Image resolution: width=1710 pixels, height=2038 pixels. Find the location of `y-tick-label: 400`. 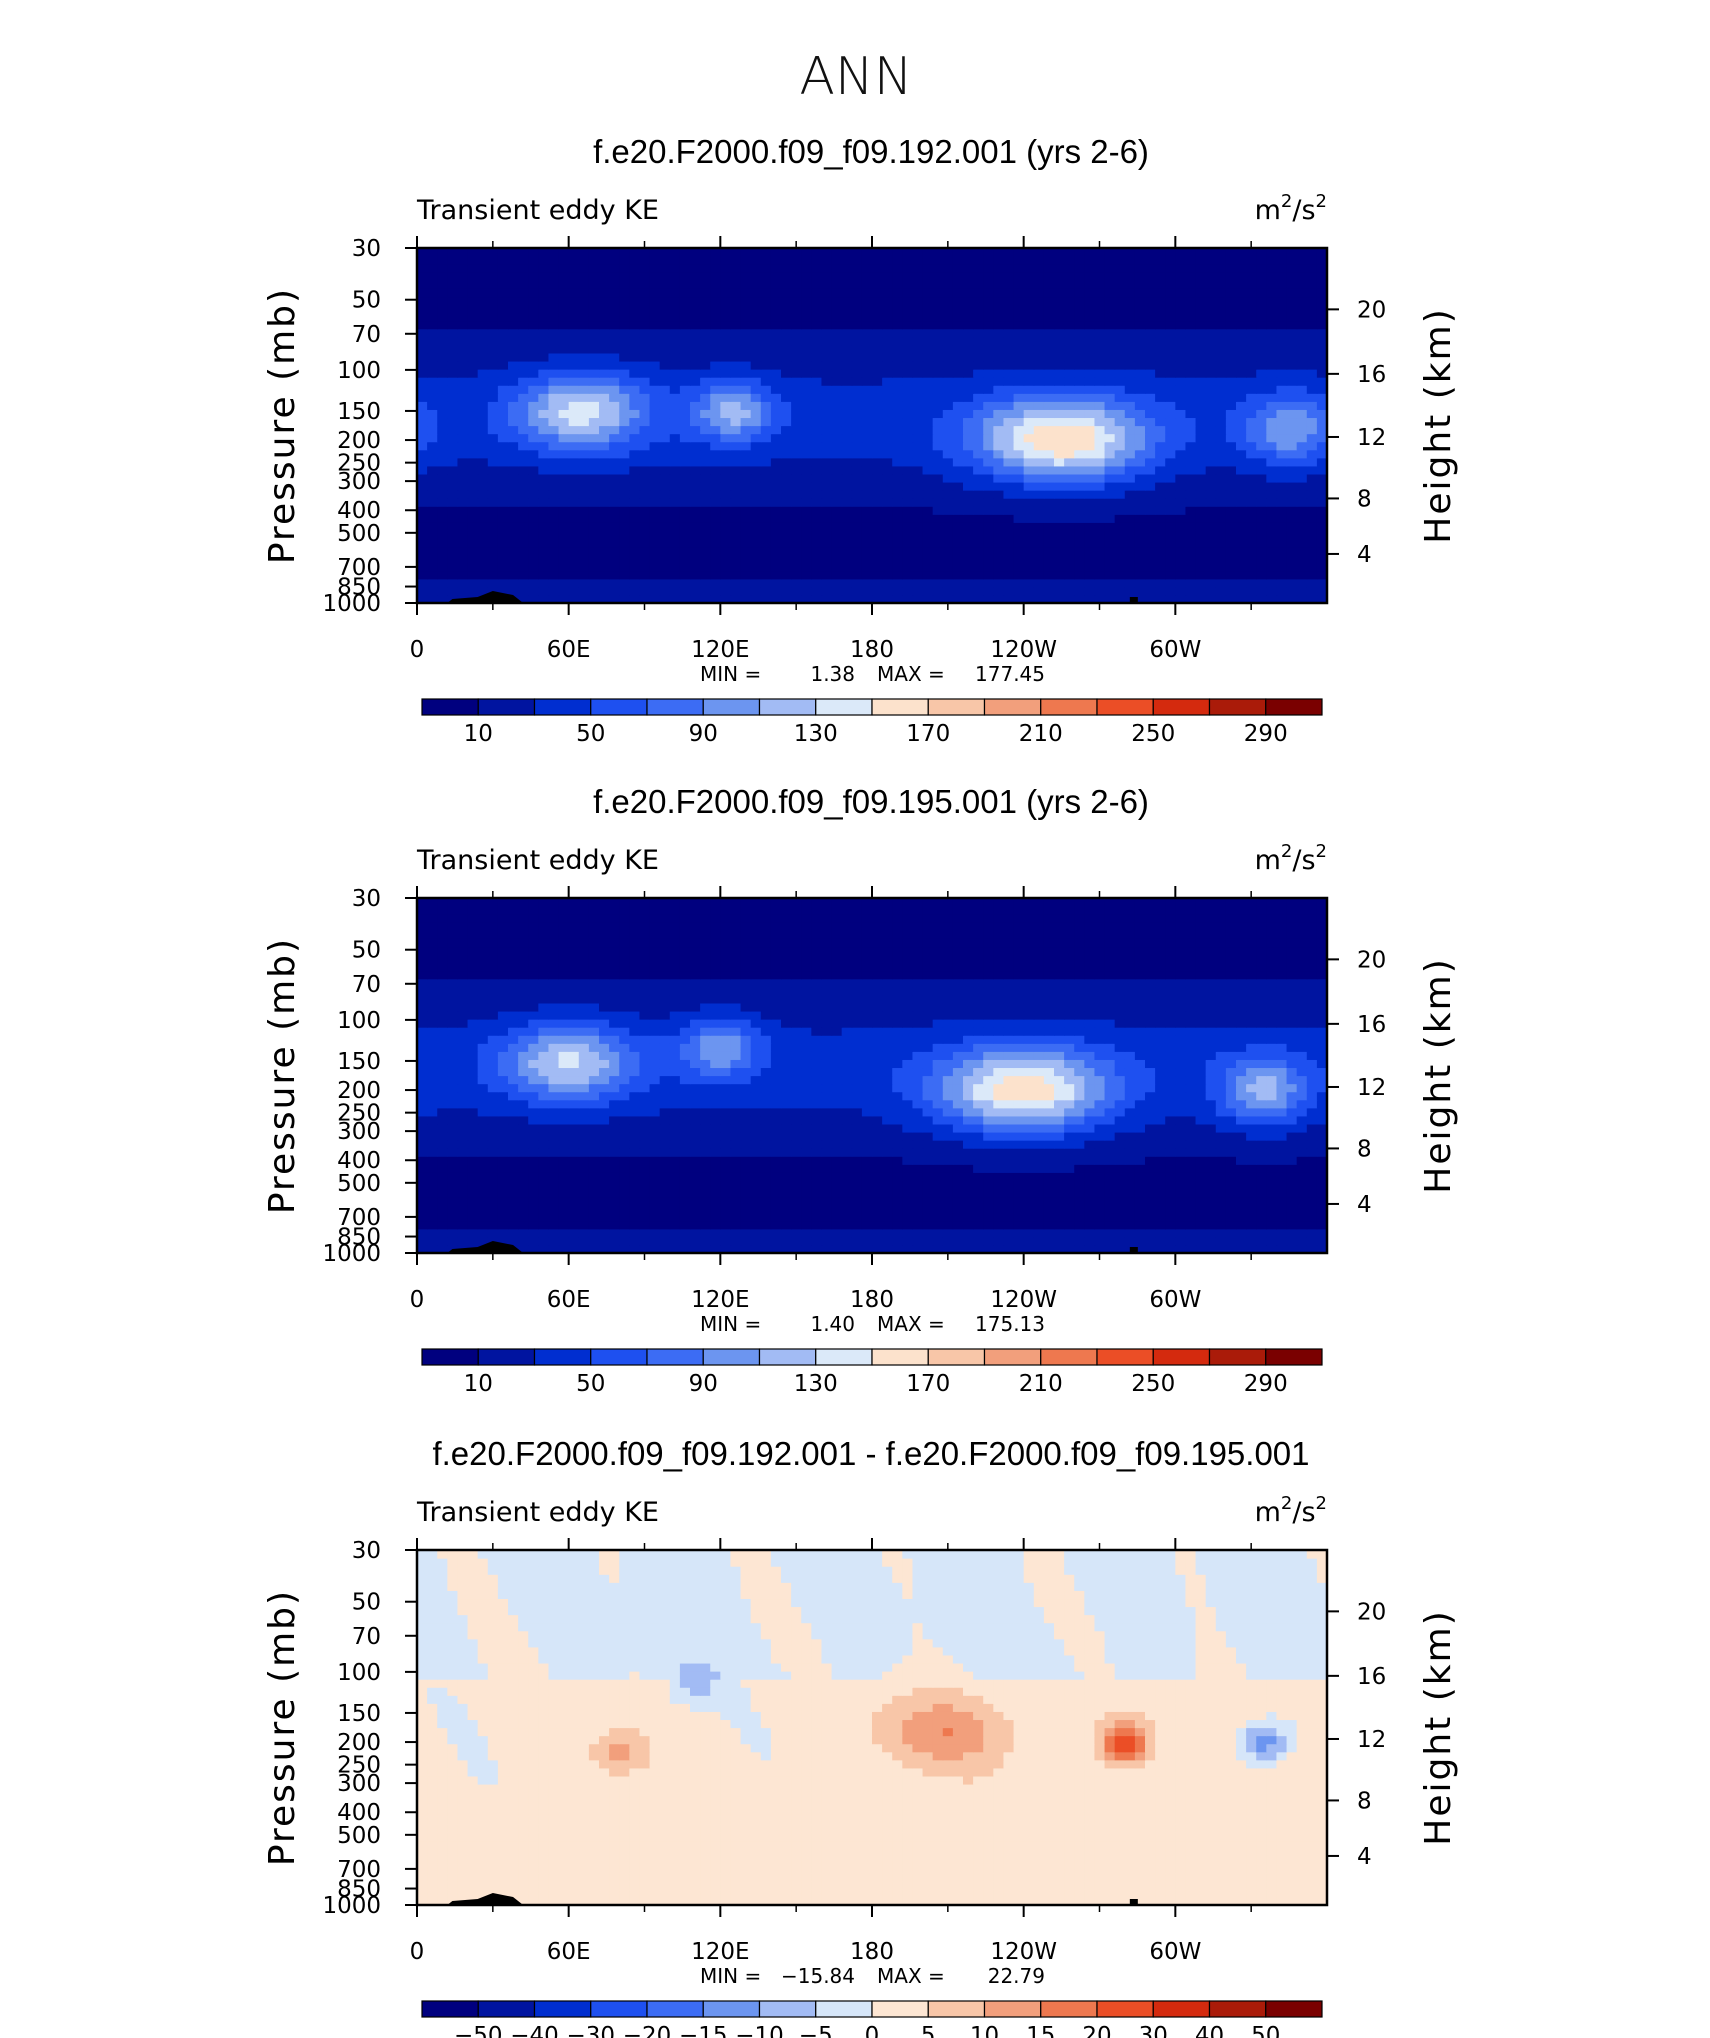

y-tick-label: 400 is located at coordinates (359, 511).